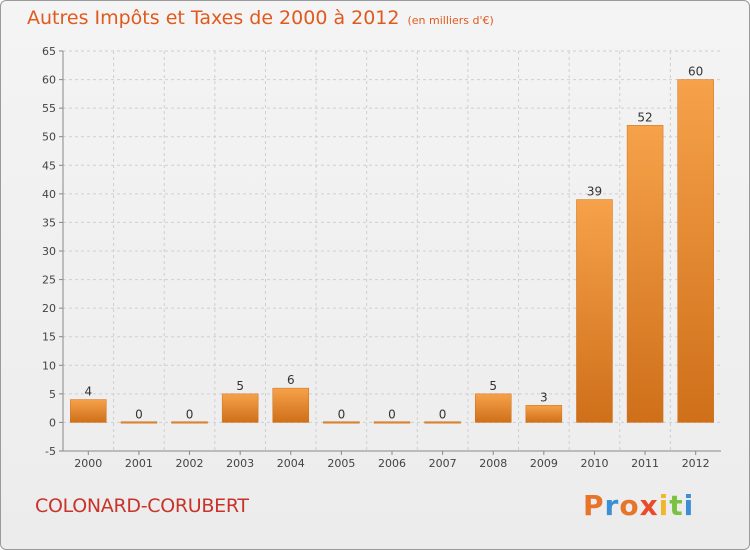 This screenshot has width=750, height=550. Describe the element at coordinates (52, 422) in the screenshot. I see `y-tick-label: 0` at that location.